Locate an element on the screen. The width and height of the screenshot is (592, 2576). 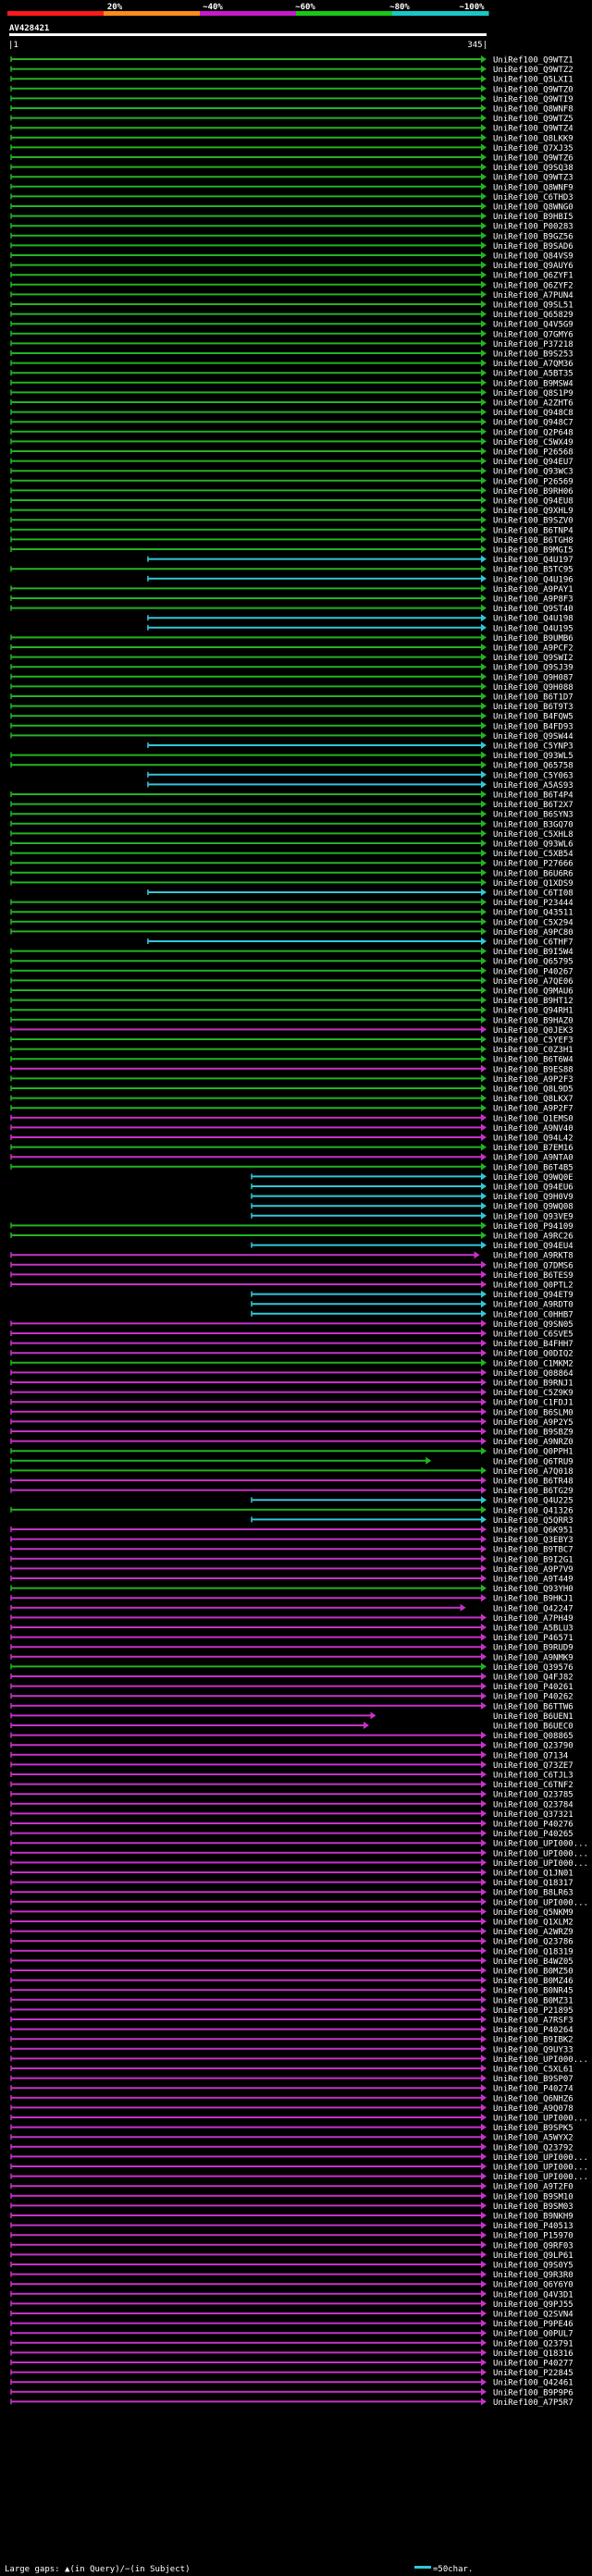
hit-label: UniRef100_B6TGH8 is located at coordinates (533, 541).